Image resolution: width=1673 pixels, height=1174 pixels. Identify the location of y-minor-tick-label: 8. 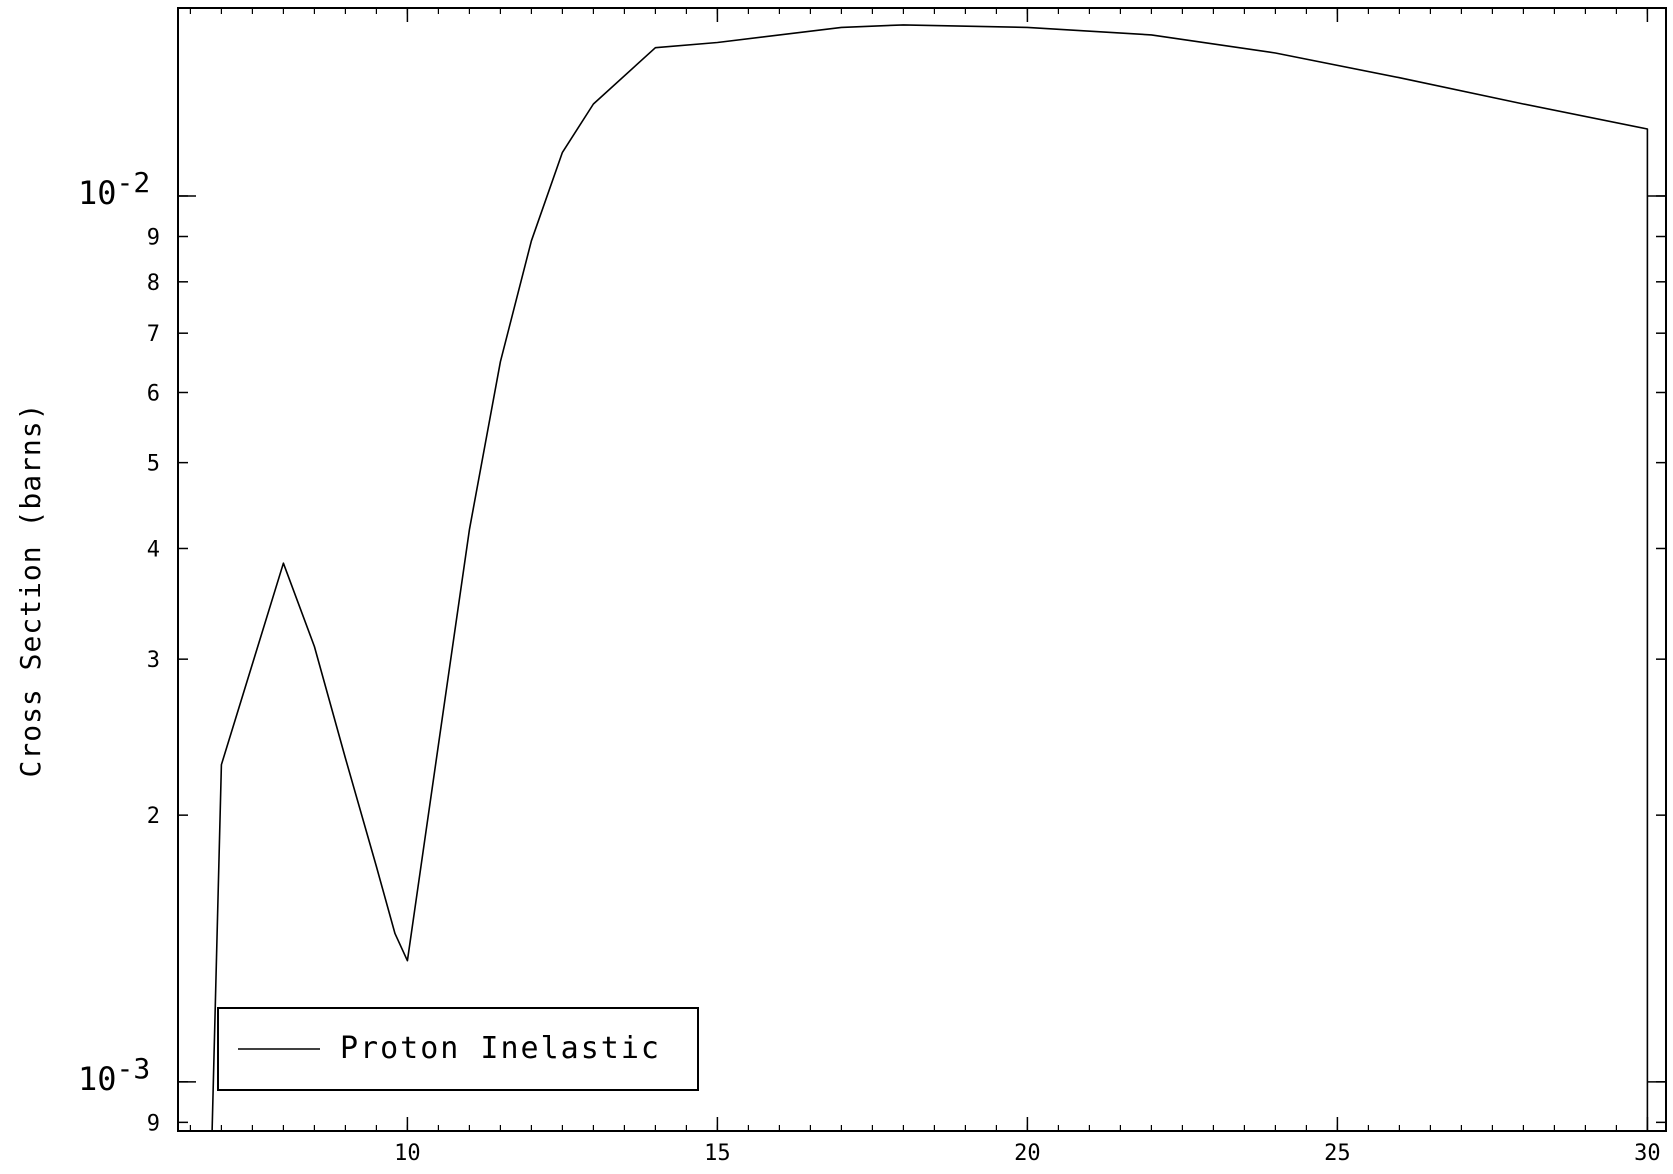
(153, 283).